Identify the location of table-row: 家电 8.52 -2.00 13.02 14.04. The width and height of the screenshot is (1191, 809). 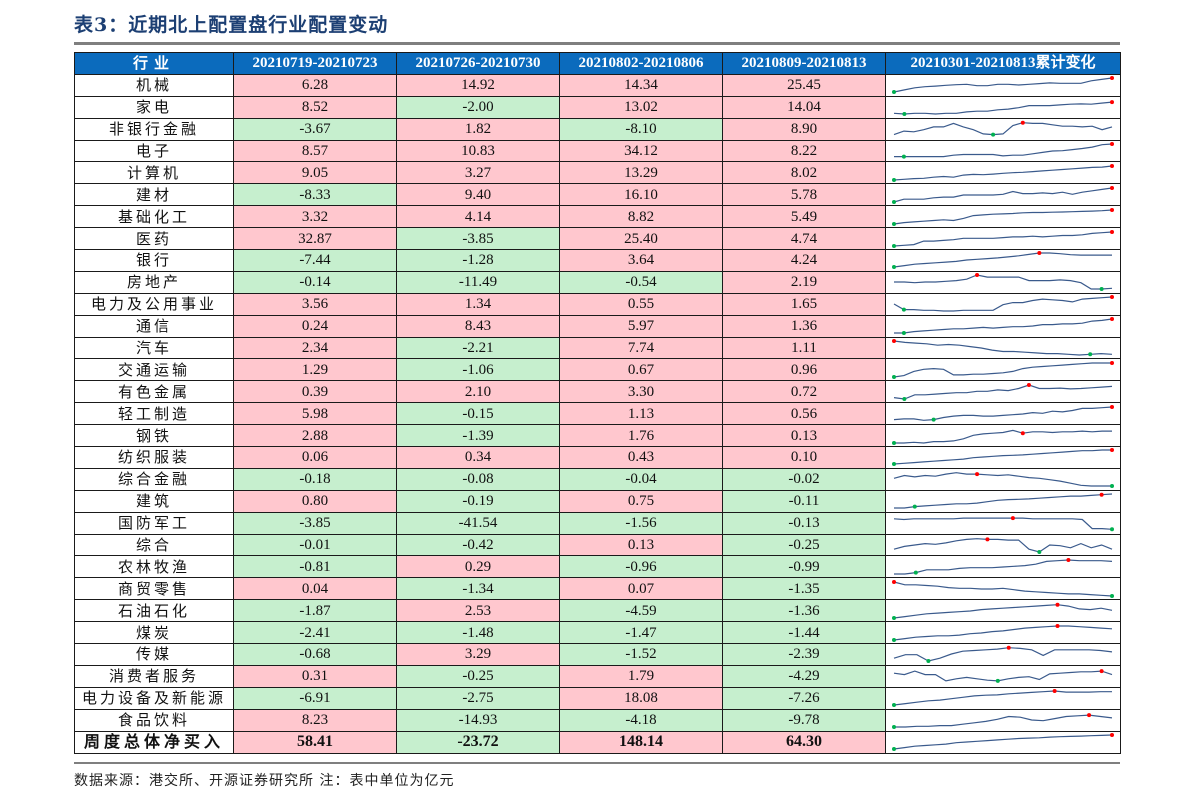
(597, 107).